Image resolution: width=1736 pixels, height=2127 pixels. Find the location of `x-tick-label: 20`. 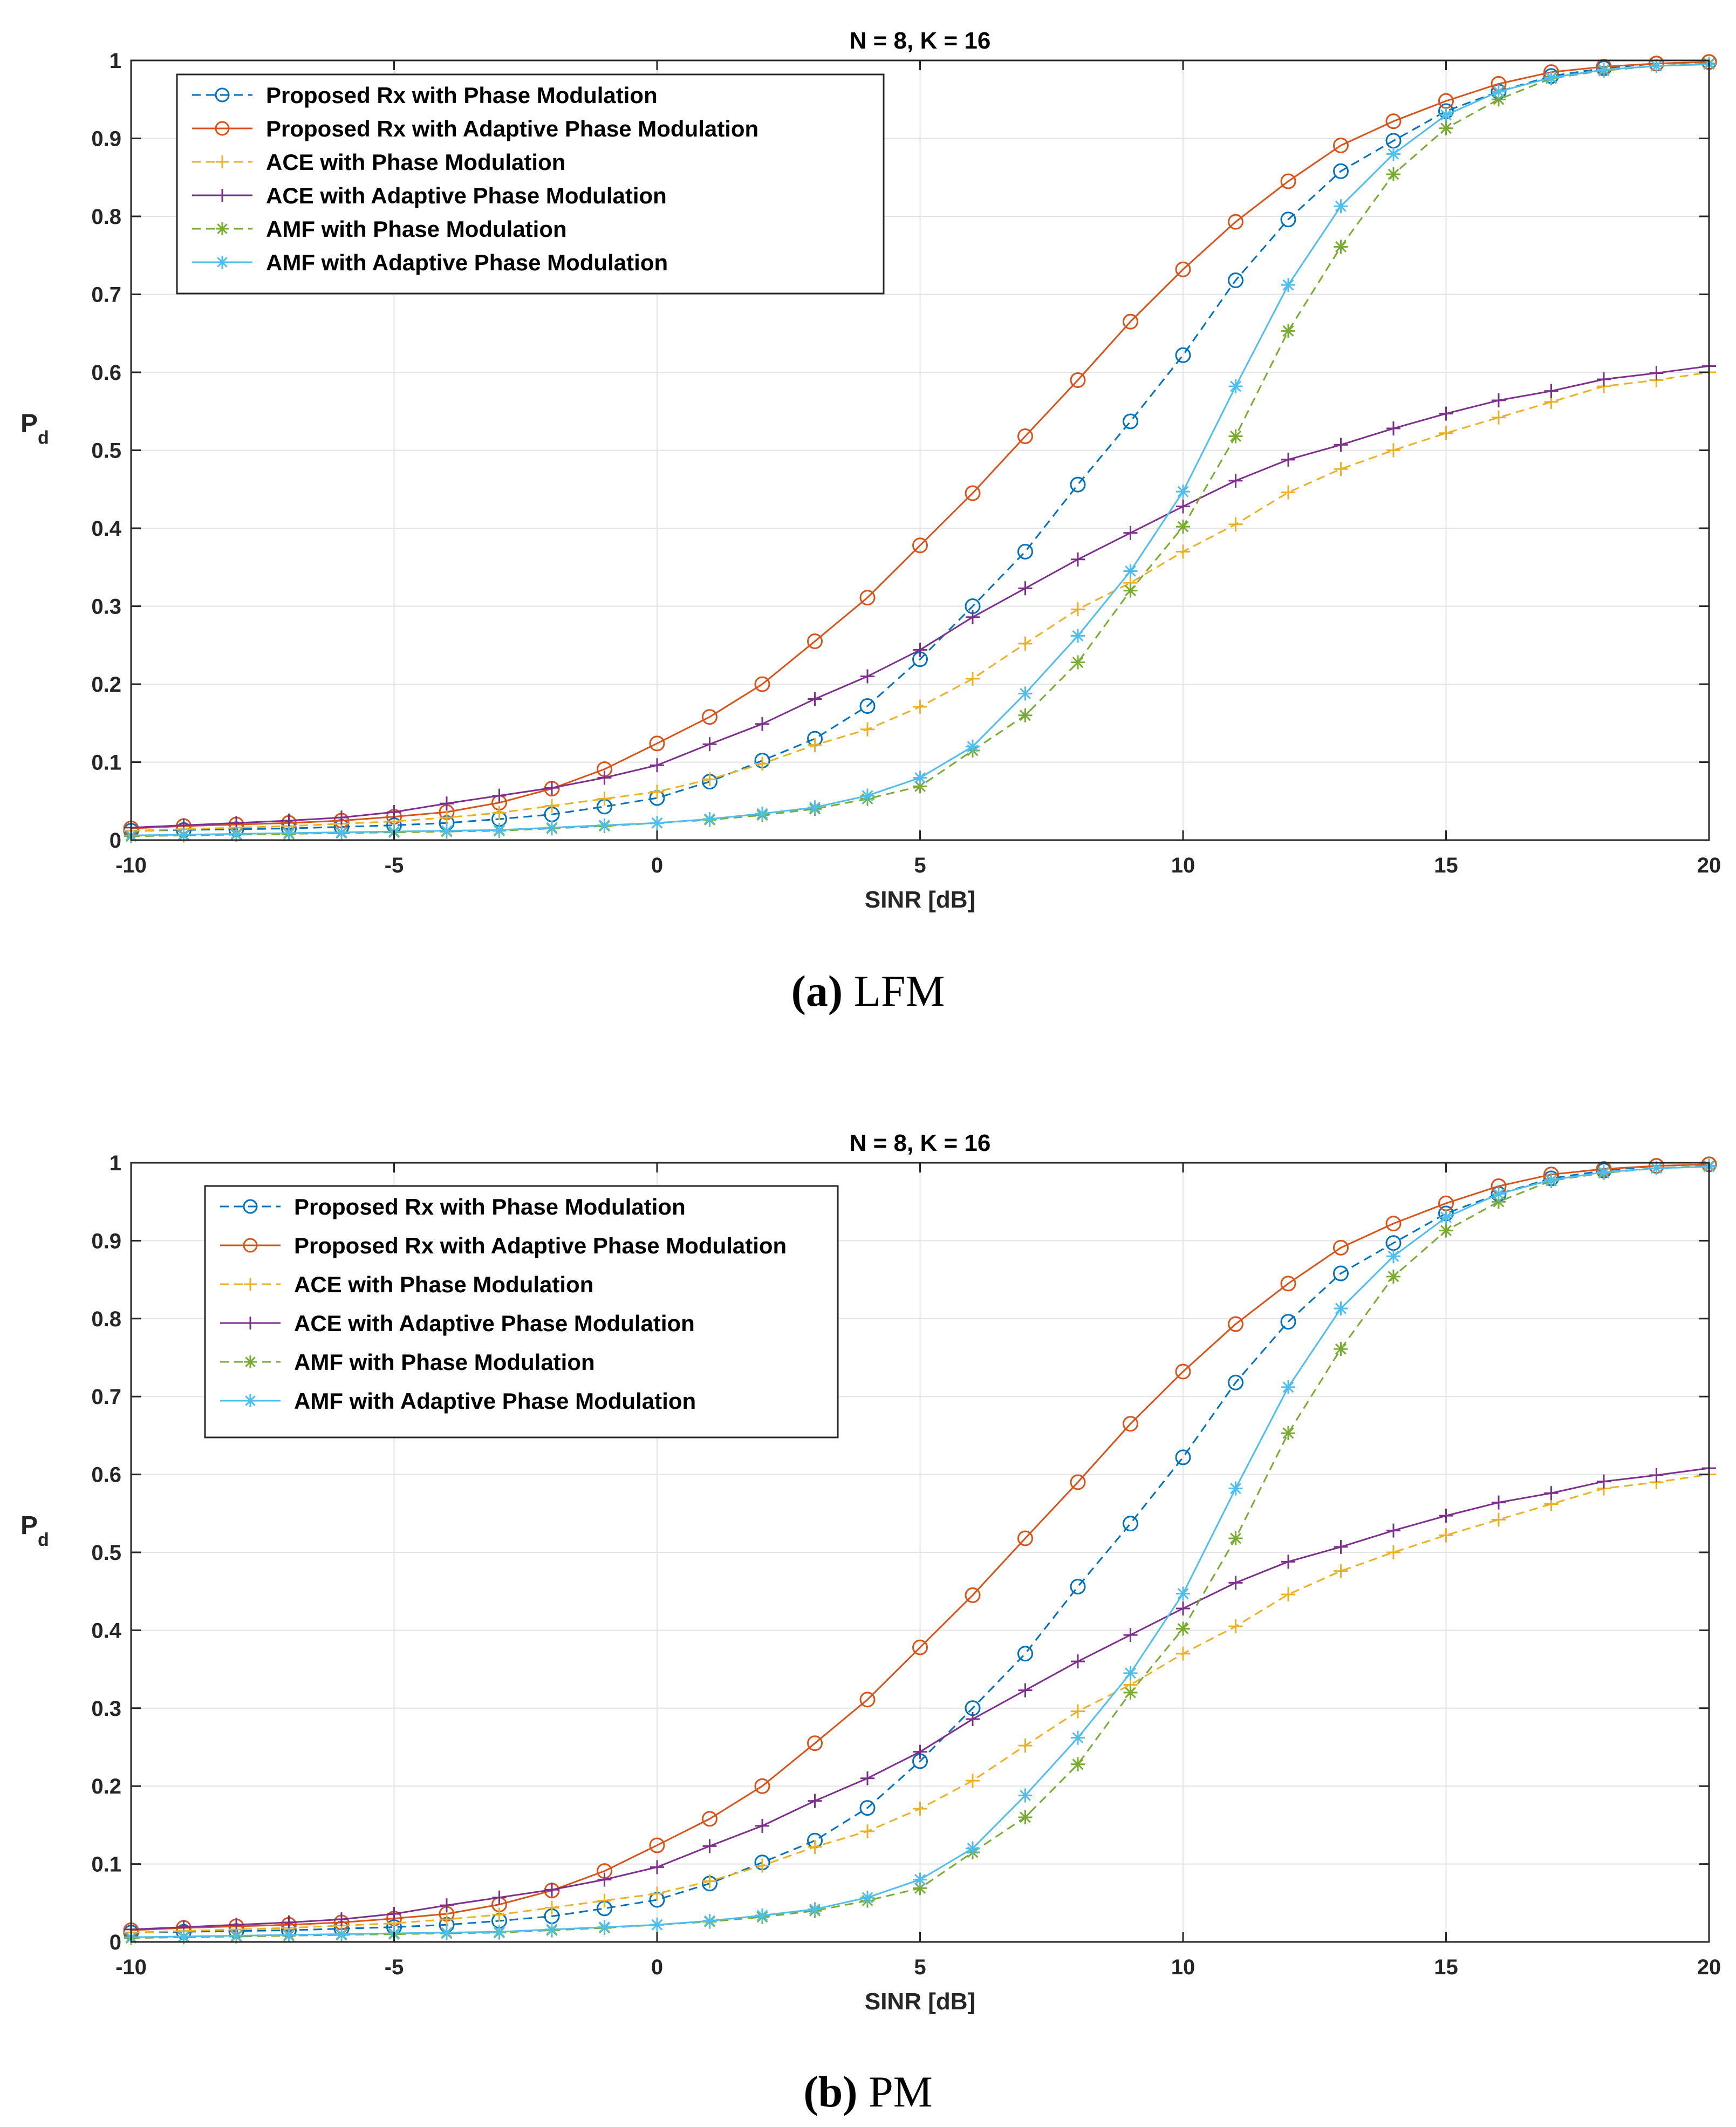

x-tick-label: 20 is located at coordinates (1709, 1967).